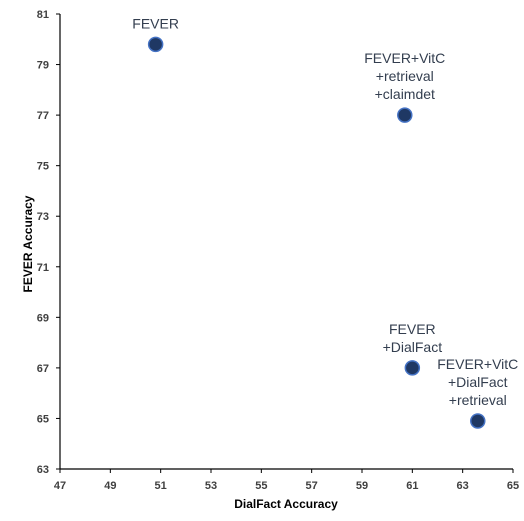 The image size is (524, 521). I want to click on y-axis-title: FEVER Accuracy, so click(28, 243).